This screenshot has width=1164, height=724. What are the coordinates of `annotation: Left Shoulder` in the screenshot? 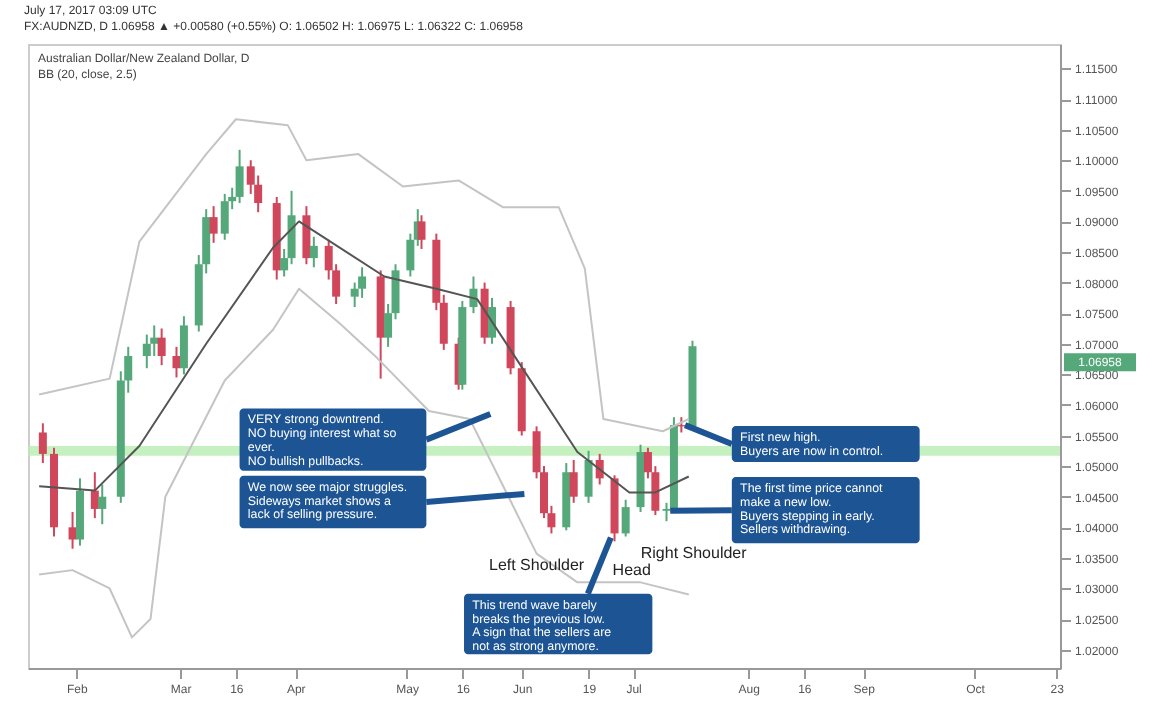 It's located at (536, 564).